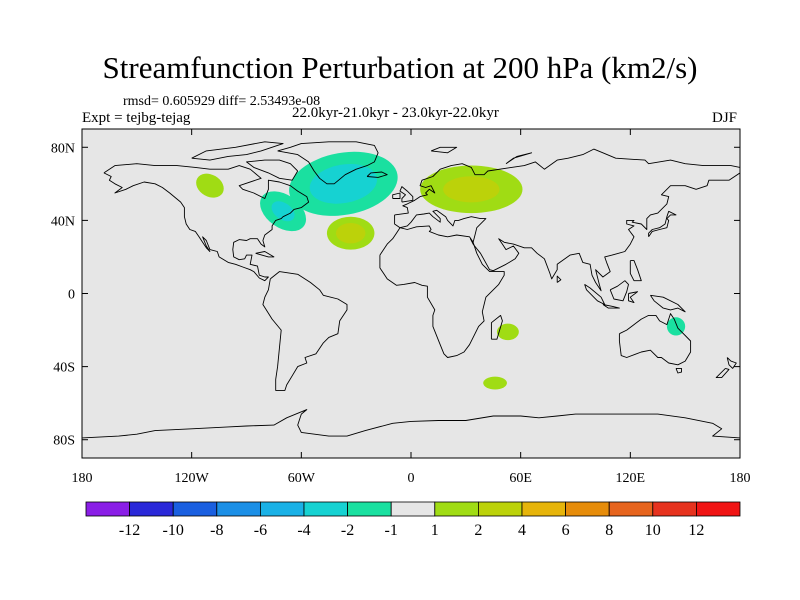 The width and height of the screenshot is (800, 600). What do you see at coordinates (619, 291) in the screenshot?
I see `coastline-borneo` at bounding box center [619, 291].